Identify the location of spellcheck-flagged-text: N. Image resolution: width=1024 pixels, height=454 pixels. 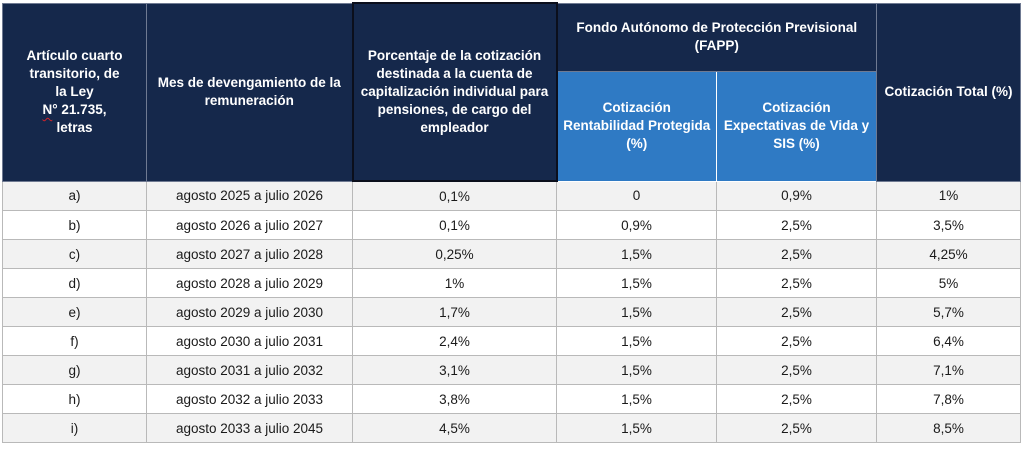
(47, 109).